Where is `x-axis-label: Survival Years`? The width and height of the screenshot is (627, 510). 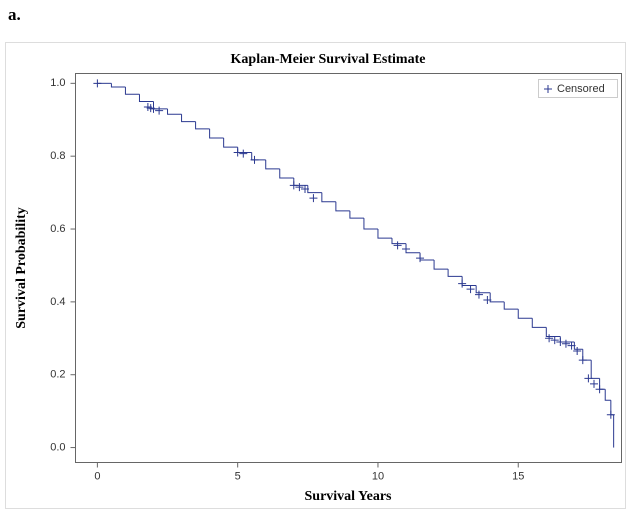
x-axis-label: Survival Years is located at coordinates (349, 496).